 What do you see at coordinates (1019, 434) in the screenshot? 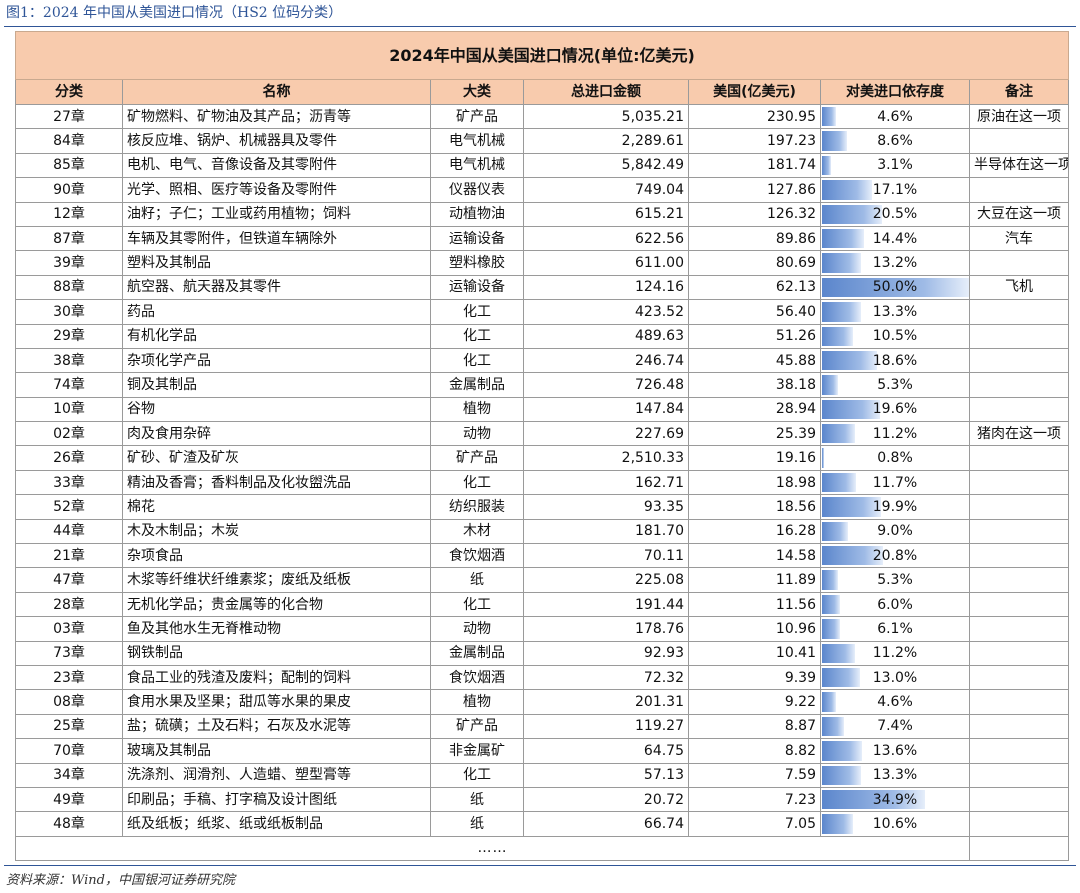
I see `cell-note: 猪肉在这一项` at bounding box center [1019, 434].